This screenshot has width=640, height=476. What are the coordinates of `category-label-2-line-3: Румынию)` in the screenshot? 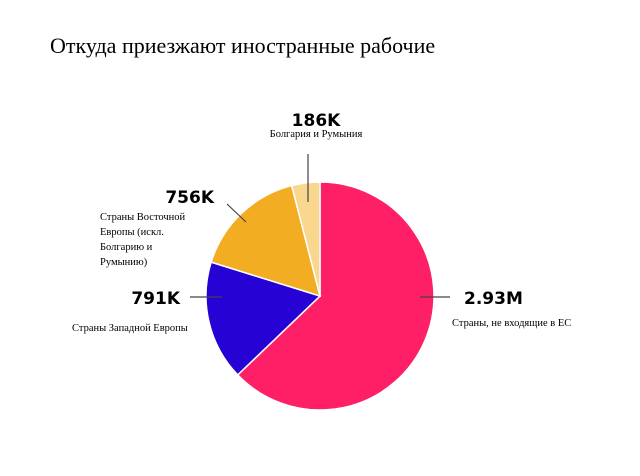 It's located at (124, 262).